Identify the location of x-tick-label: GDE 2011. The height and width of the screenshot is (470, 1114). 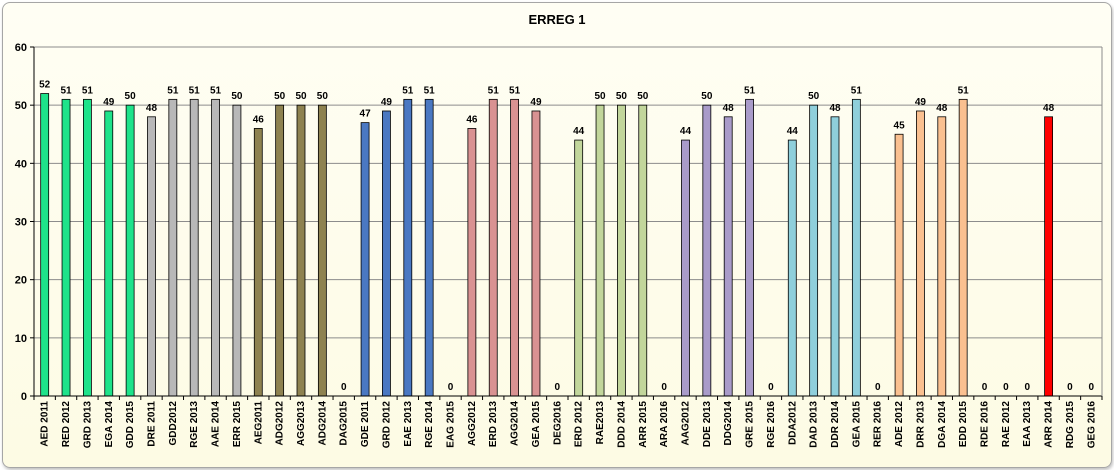
(365, 424).